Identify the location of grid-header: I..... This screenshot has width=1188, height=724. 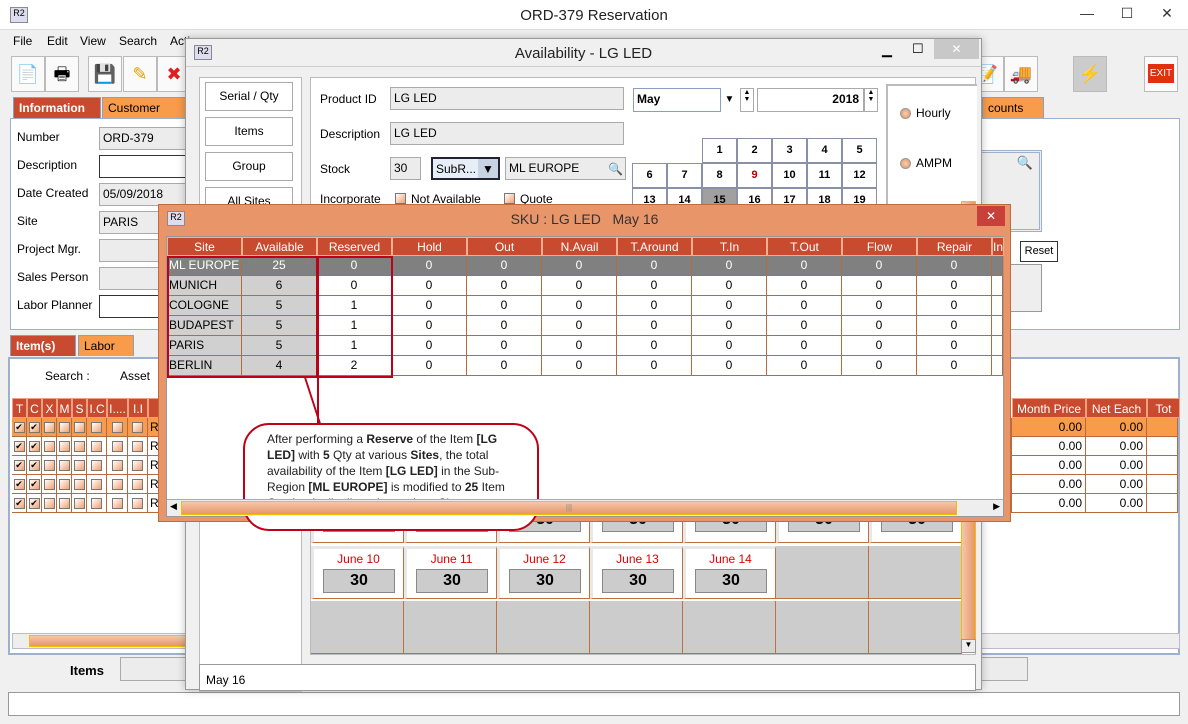
(117, 408).